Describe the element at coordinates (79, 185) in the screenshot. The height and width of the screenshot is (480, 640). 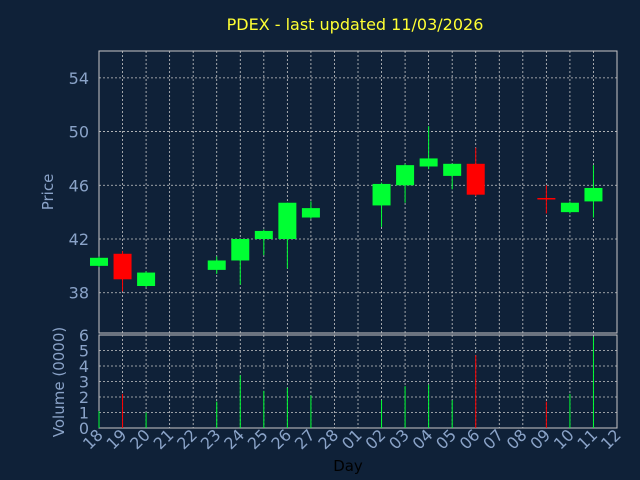
I see `price-tick-label: 46` at that location.